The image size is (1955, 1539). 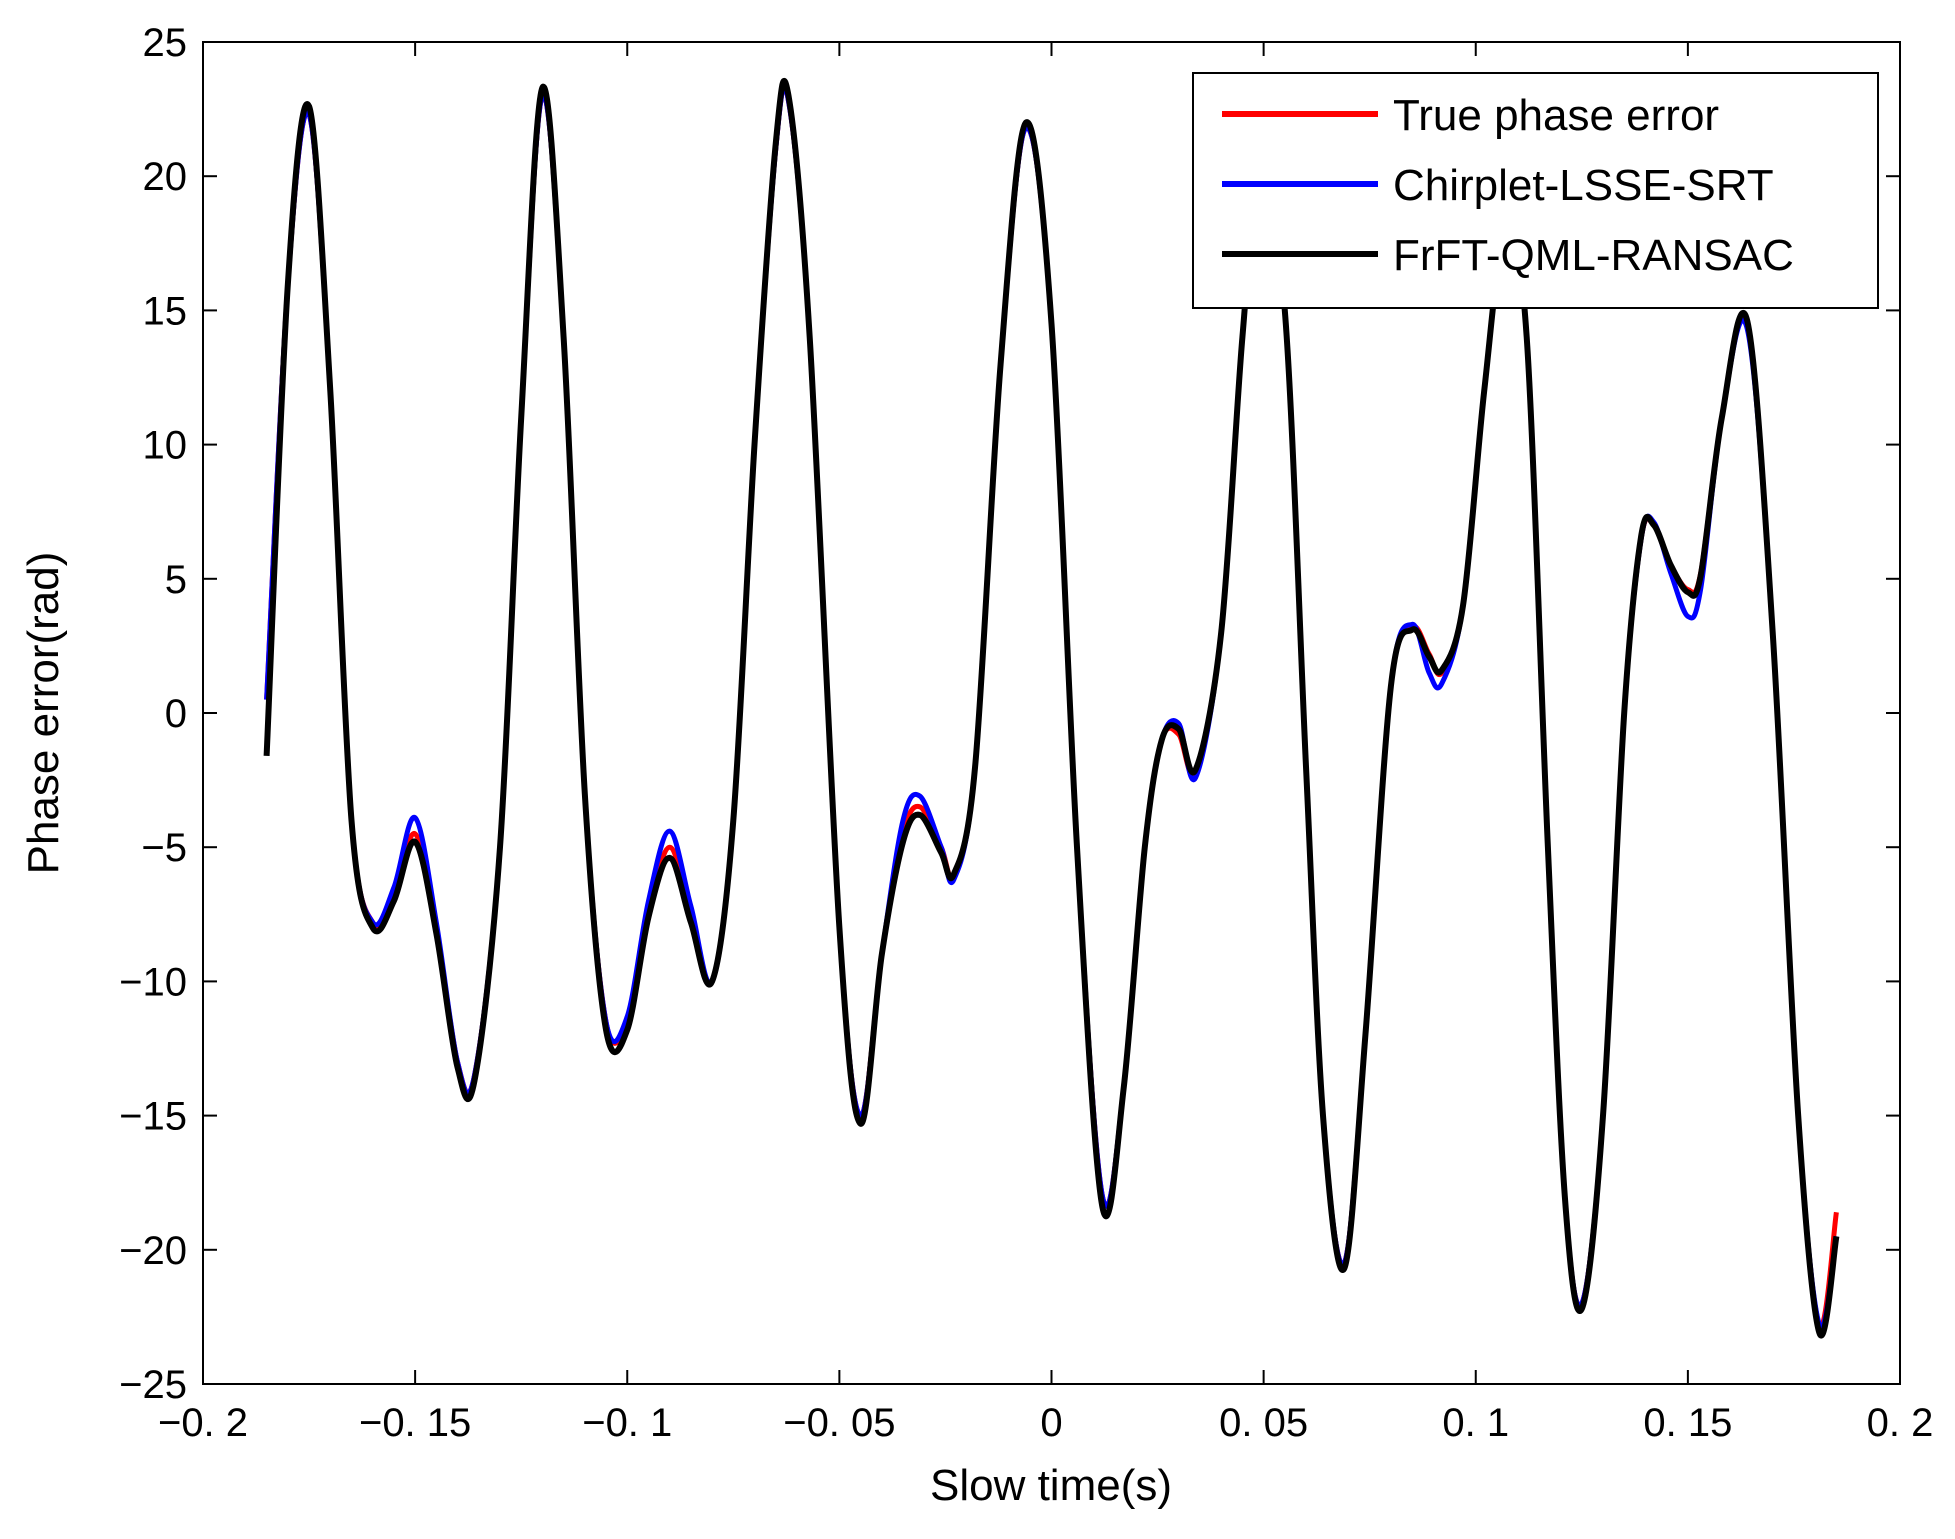 I want to click on x-tick-label: −0. 05, so click(x=839, y=1423).